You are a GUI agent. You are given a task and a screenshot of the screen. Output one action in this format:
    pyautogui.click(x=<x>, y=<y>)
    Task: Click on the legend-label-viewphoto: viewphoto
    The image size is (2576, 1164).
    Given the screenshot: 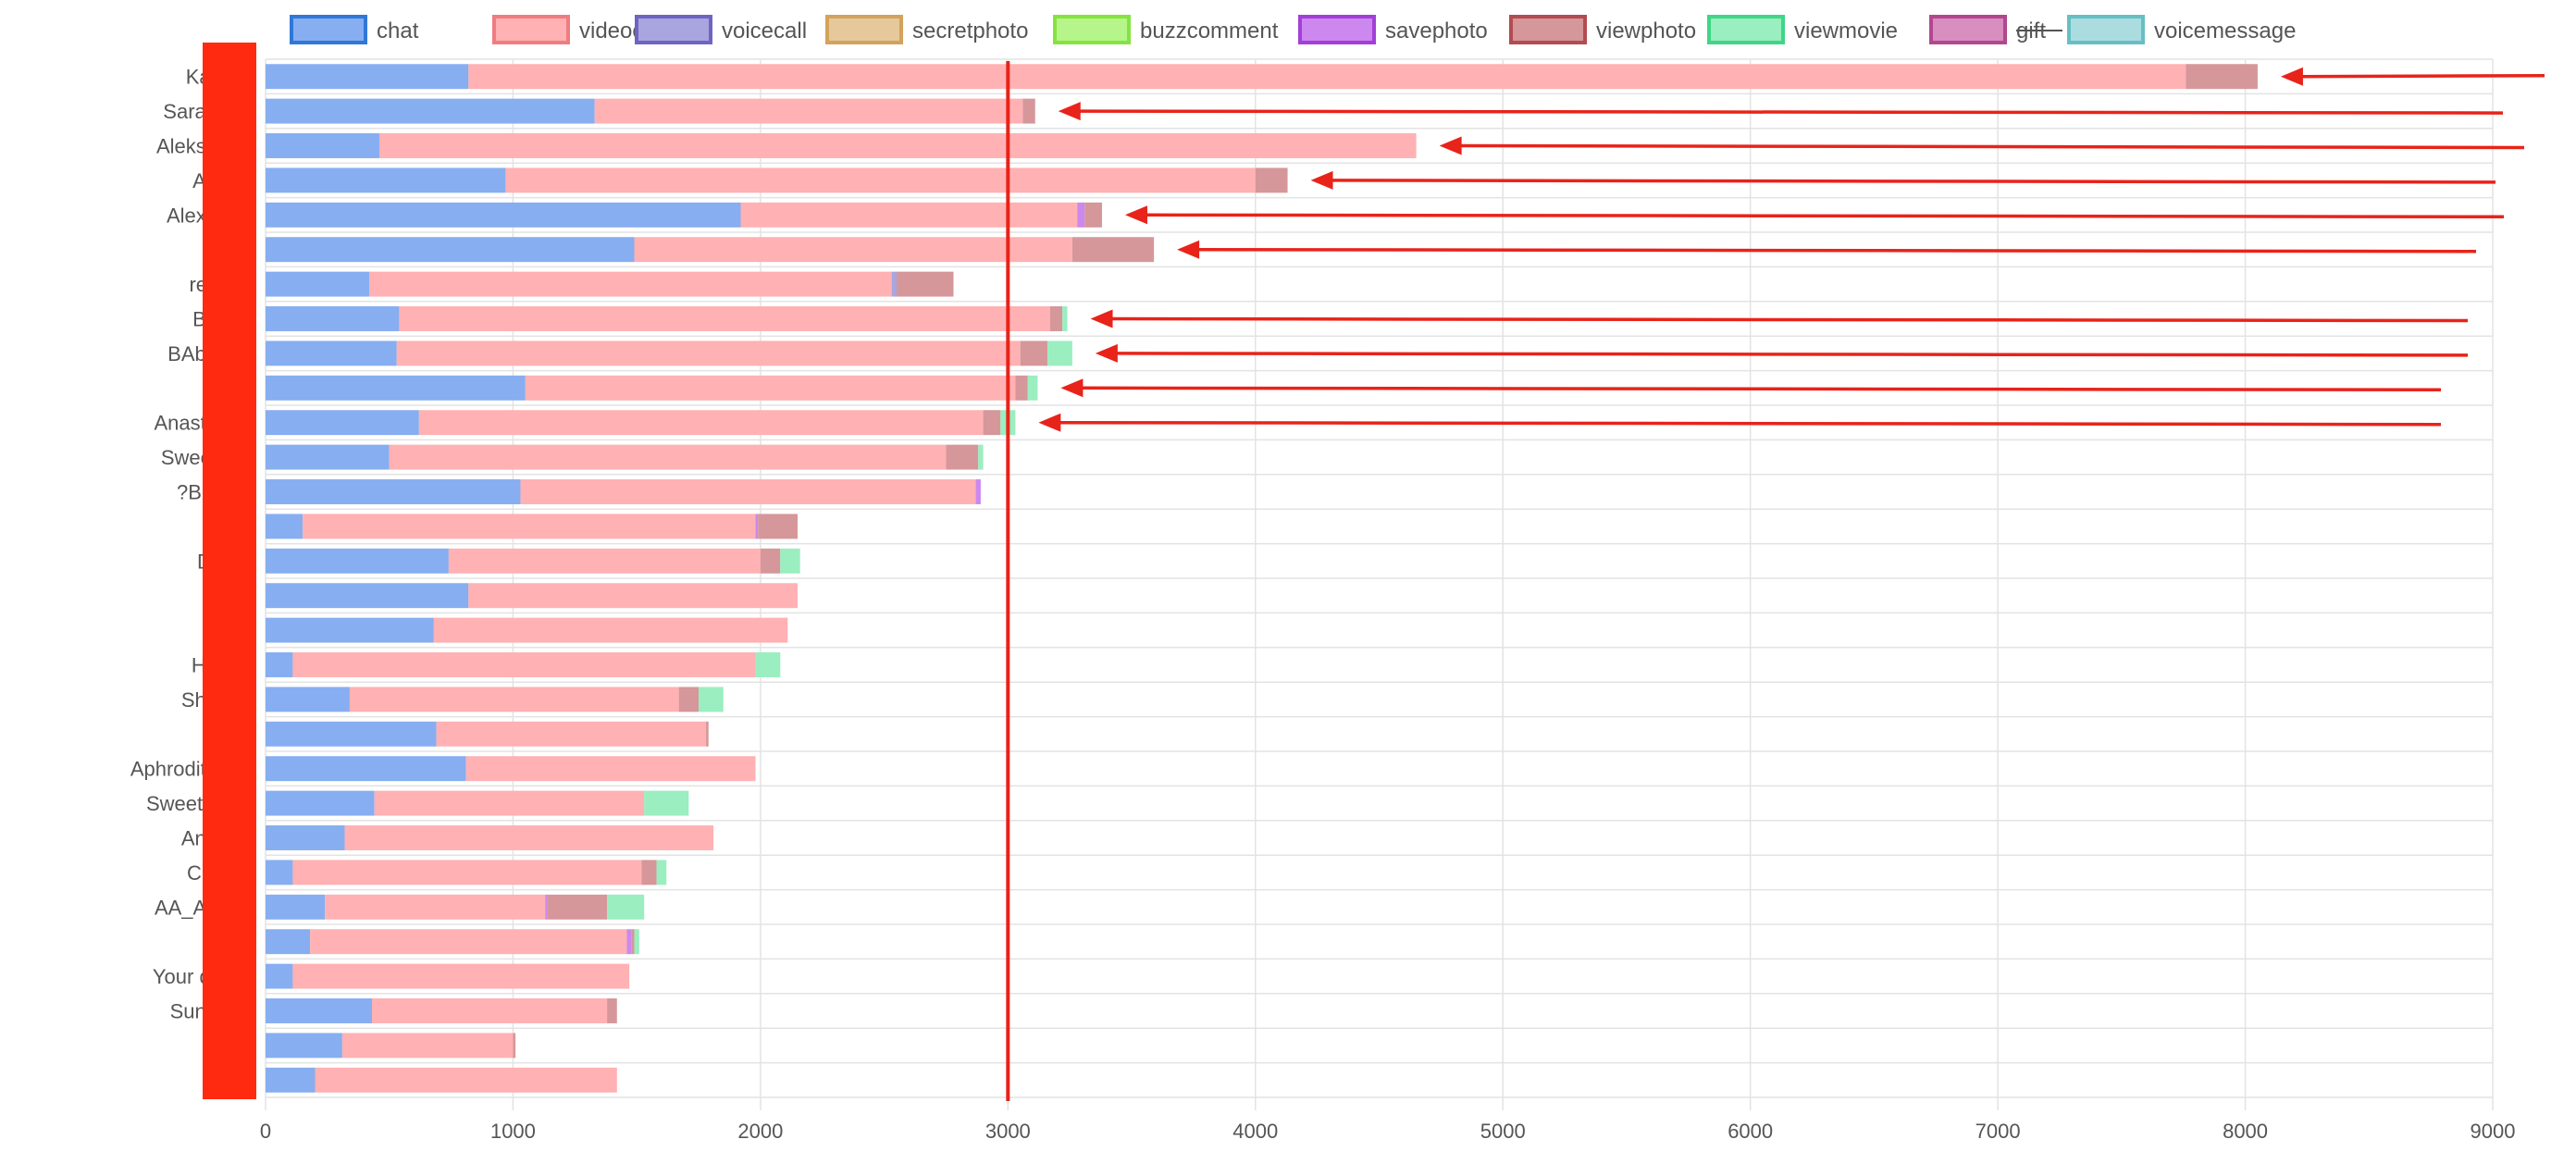 What is the action you would take?
    pyautogui.click(x=1646, y=31)
    